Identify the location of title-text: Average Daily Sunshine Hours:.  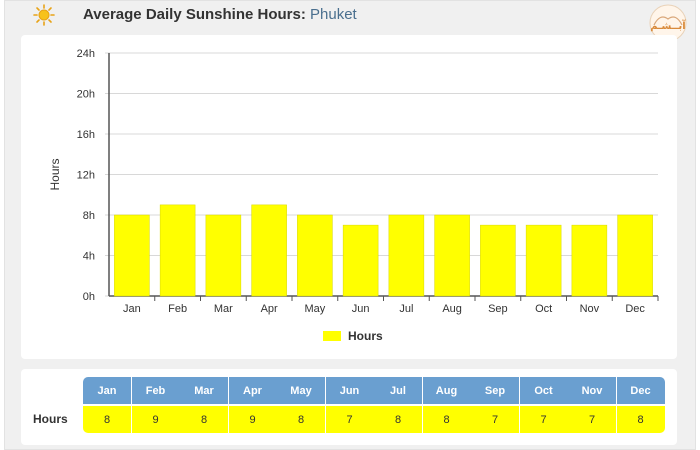
(194, 14).